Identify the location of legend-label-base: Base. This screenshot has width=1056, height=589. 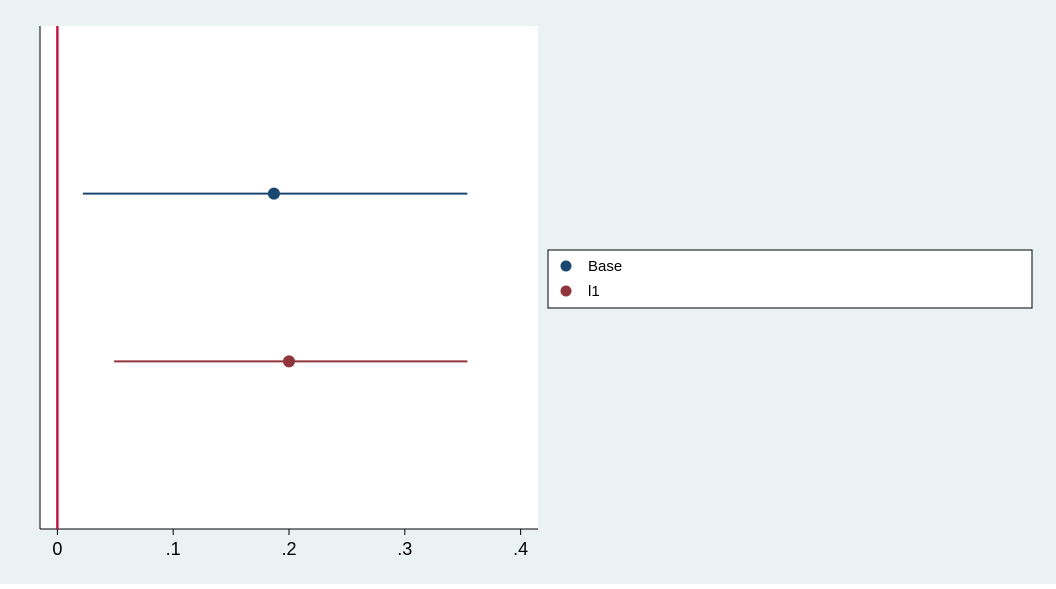
(605, 266).